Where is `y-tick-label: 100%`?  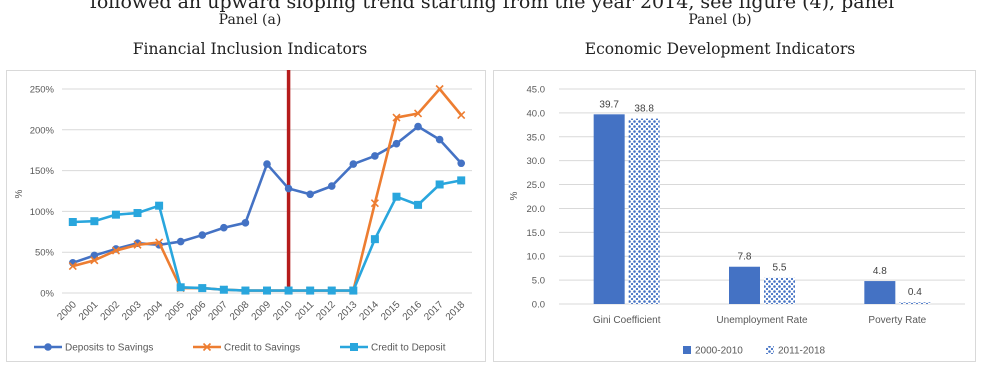 y-tick-label: 100% is located at coordinates (42, 212).